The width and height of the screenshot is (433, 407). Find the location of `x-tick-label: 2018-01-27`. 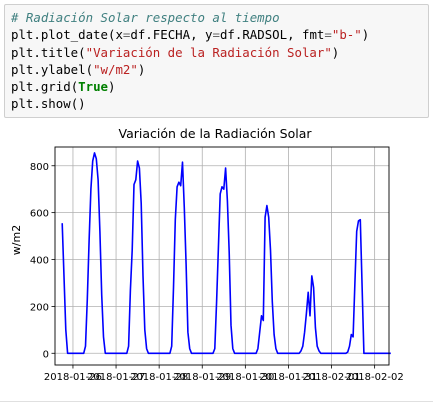

x-tick-label: 2018-01-27 is located at coordinates (116, 377).